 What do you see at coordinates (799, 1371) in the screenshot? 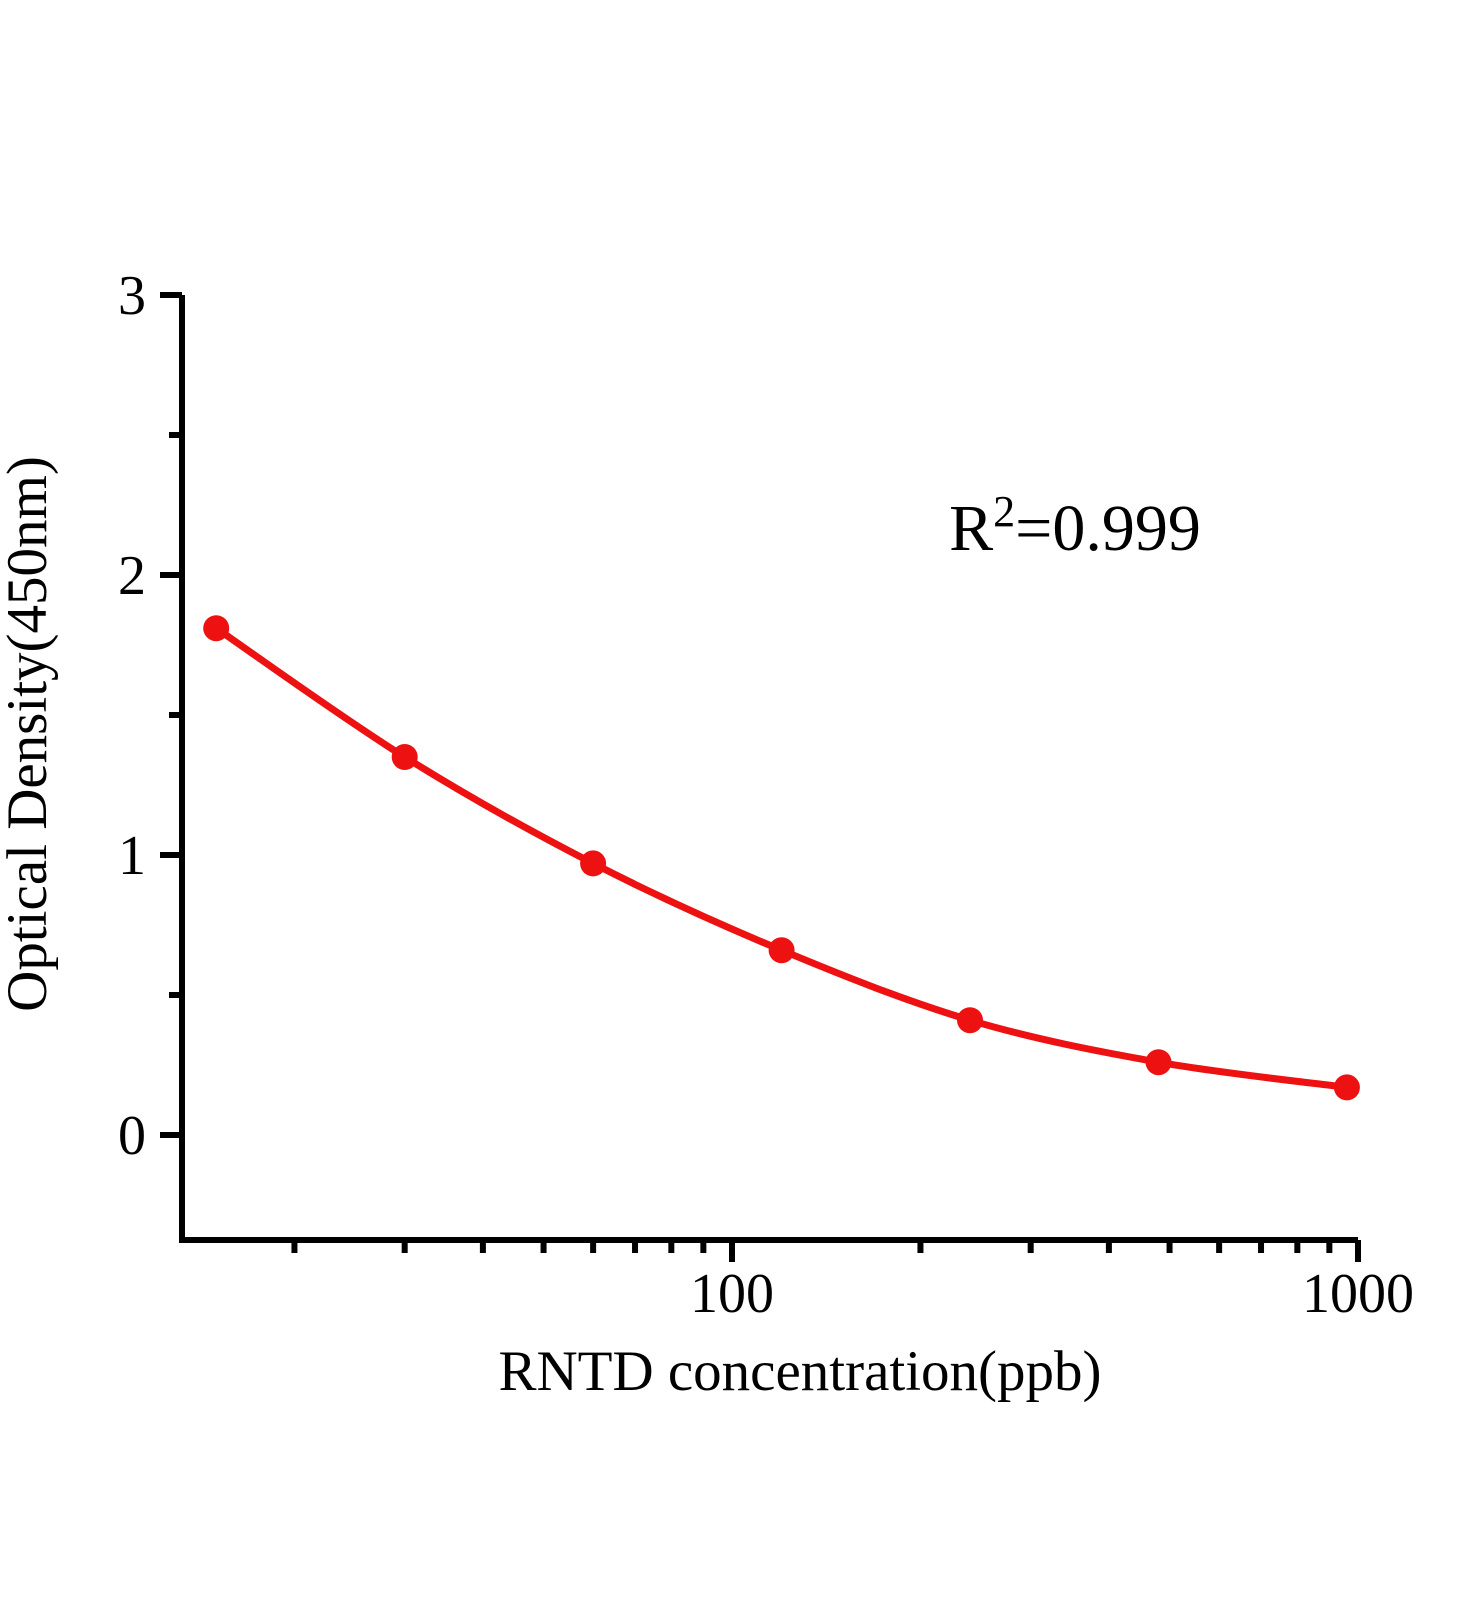
I see `x-axis-title: RNTD concentration(ppb)` at bounding box center [799, 1371].